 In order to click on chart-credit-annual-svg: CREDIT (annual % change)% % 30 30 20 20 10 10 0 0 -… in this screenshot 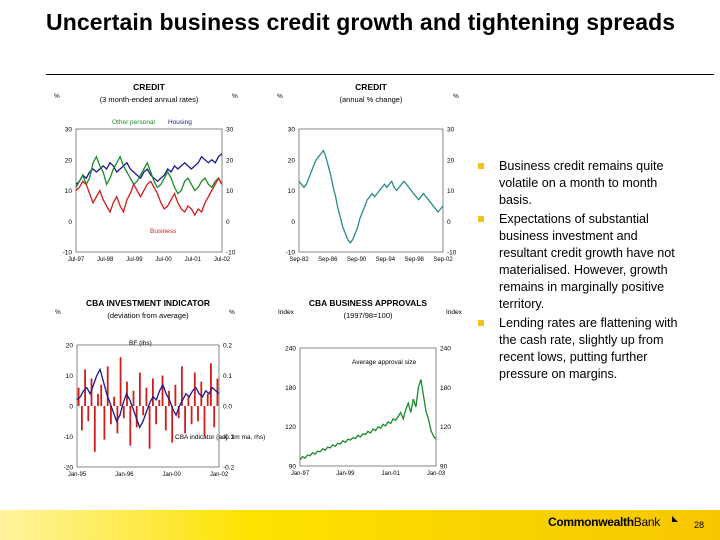, I will do `click(368, 172)`.